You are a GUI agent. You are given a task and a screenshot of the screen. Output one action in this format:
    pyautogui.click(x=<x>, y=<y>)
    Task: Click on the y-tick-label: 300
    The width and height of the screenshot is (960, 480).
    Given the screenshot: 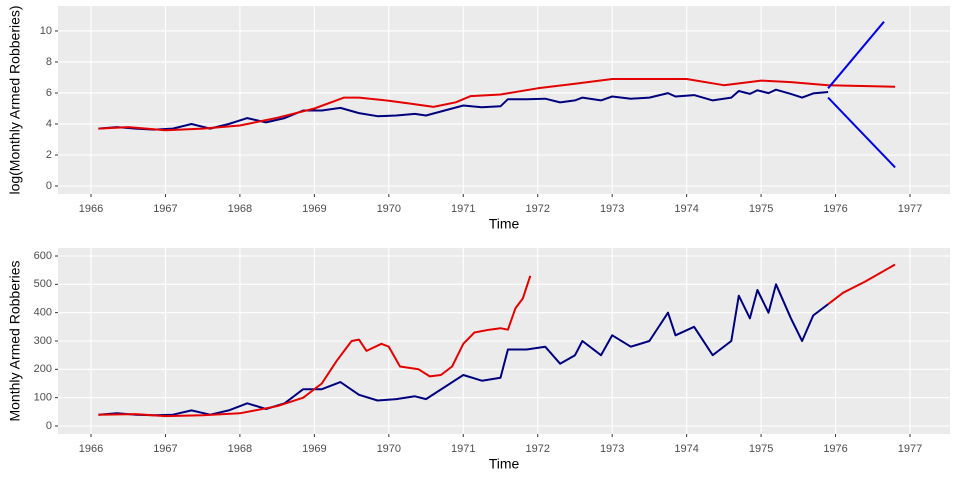 What is the action you would take?
    pyautogui.click(x=43, y=341)
    